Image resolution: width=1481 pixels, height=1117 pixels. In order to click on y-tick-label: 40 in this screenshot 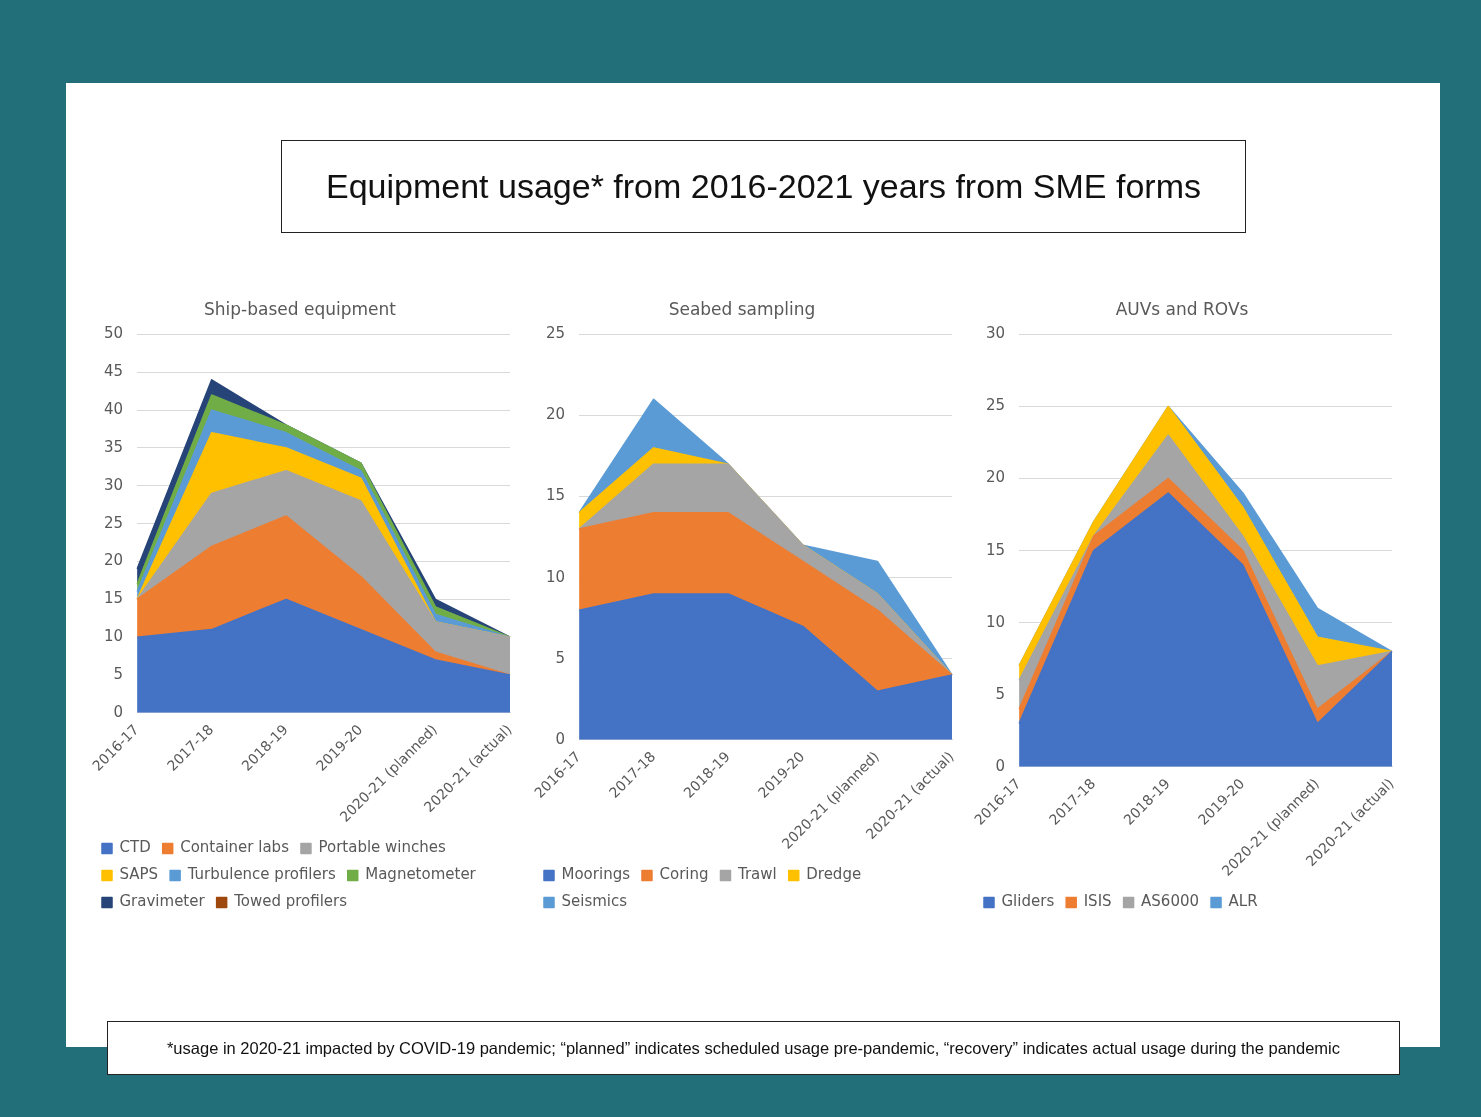, I will do `click(113, 408)`.